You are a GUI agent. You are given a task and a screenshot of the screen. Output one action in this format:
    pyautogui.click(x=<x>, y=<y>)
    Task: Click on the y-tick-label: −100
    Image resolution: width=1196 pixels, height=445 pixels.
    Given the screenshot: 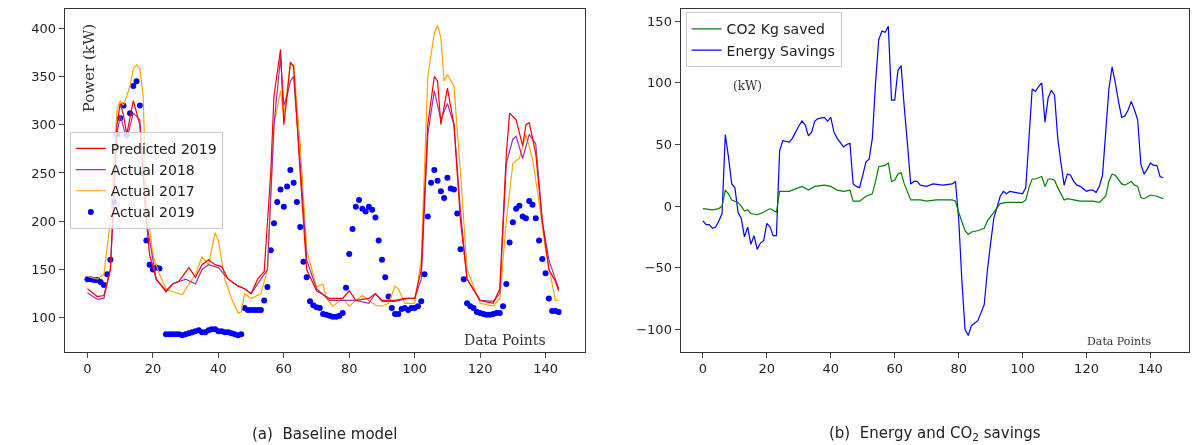 What is the action you would take?
    pyautogui.click(x=654, y=329)
    